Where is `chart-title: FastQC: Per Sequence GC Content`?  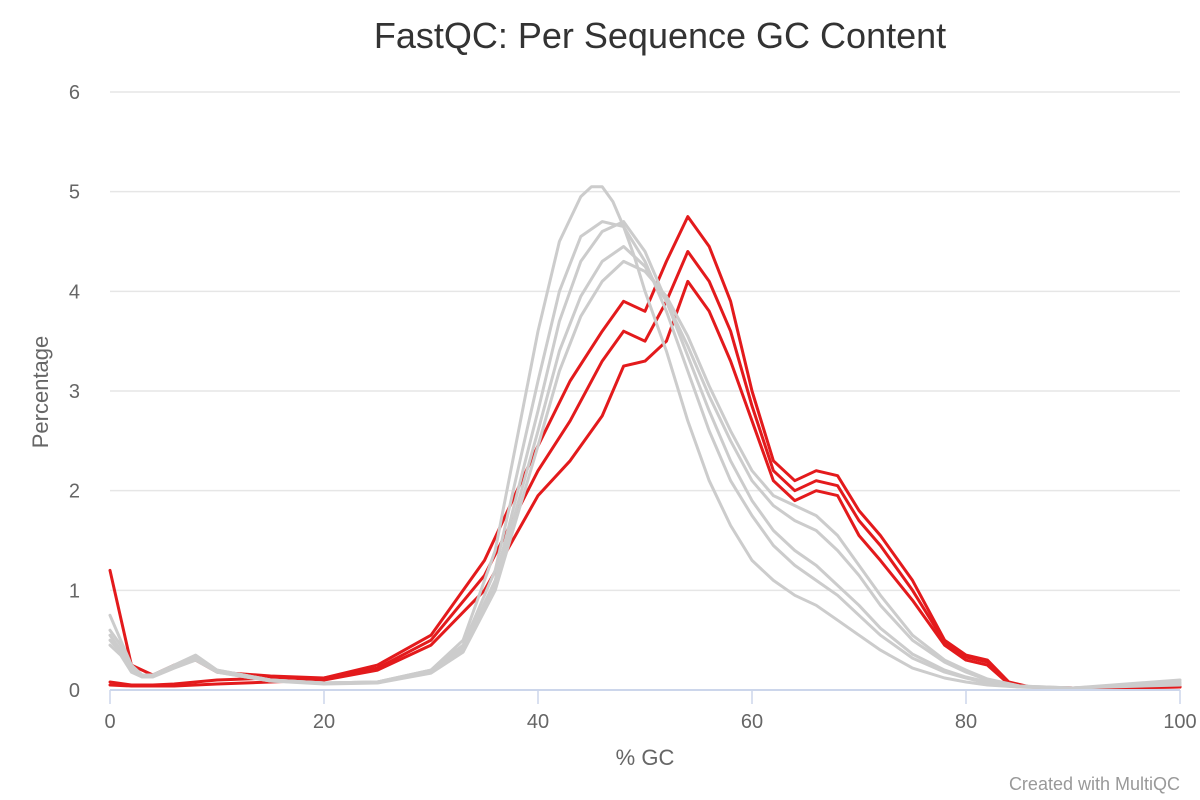
chart-title: FastQC: Per Sequence GC Content is located at coordinates (660, 35).